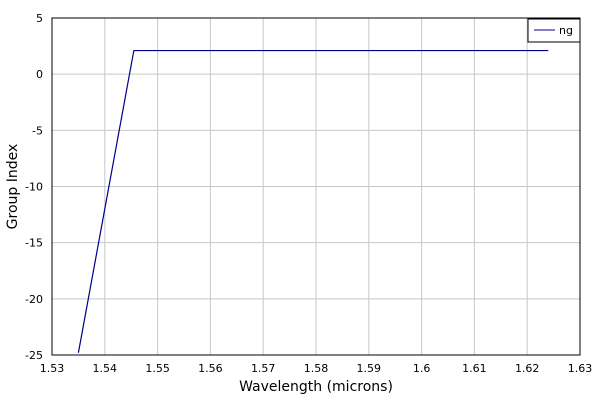 The image size is (600, 404). I want to click on x-tick-label: 1.55, so click(157, 368).